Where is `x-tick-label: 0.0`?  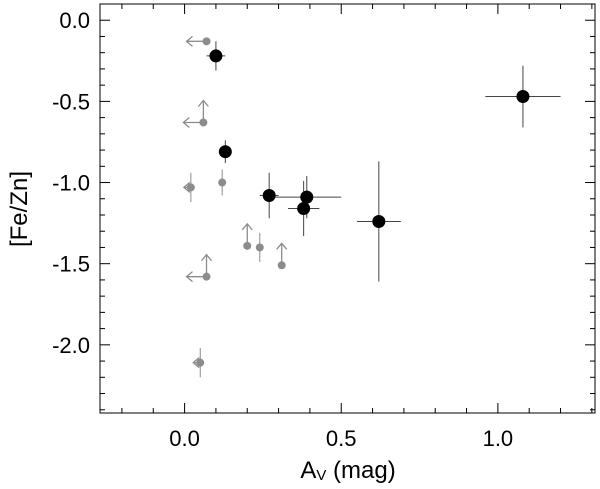
x-tick-label: 0.0 is located at coordinates (184, 438).